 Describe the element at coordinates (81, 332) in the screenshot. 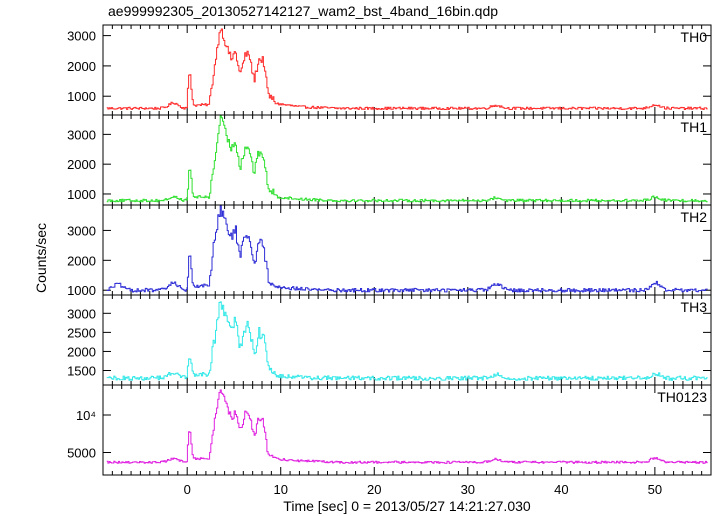

I see `panel-th3-ytick-label: 2500` at that location.